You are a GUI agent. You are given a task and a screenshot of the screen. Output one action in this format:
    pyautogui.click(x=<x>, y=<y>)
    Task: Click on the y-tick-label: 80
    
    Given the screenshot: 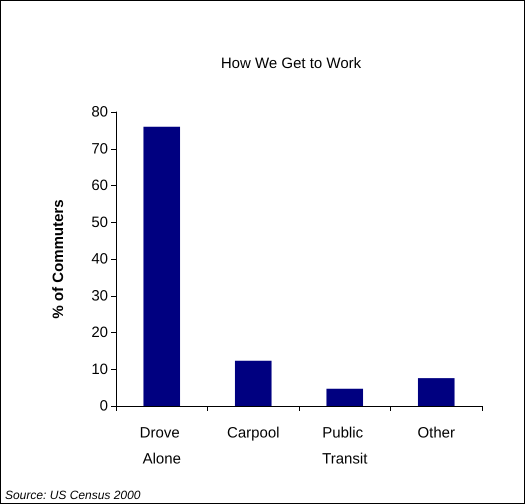 What is the action you would take?
    pyautogui.click(x=99, y=112)
    